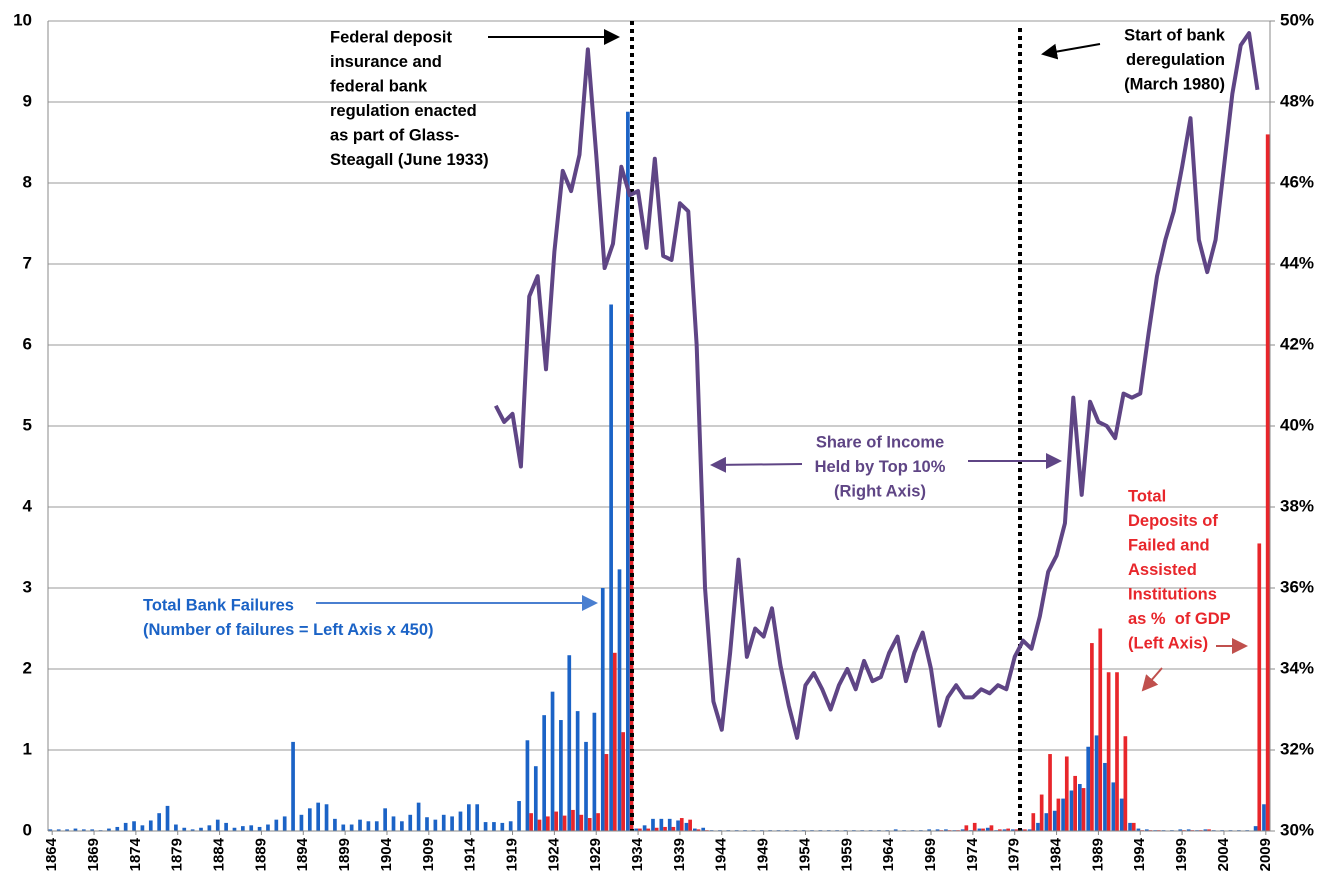 The height and width of the screenshot is (894, 1337). What do you see at coordinates (1174, 84) in the screenshot?
I see `annotation: (March 1980)` at bounding box center [1174, 84].